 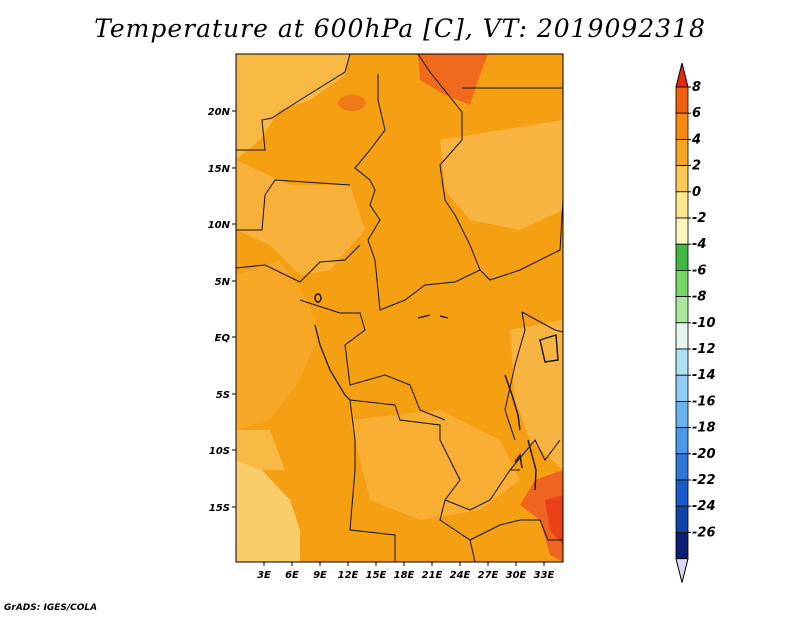 I want to click on credit-text: GrADS: IGES/COLA, so click(x=51, y=608).